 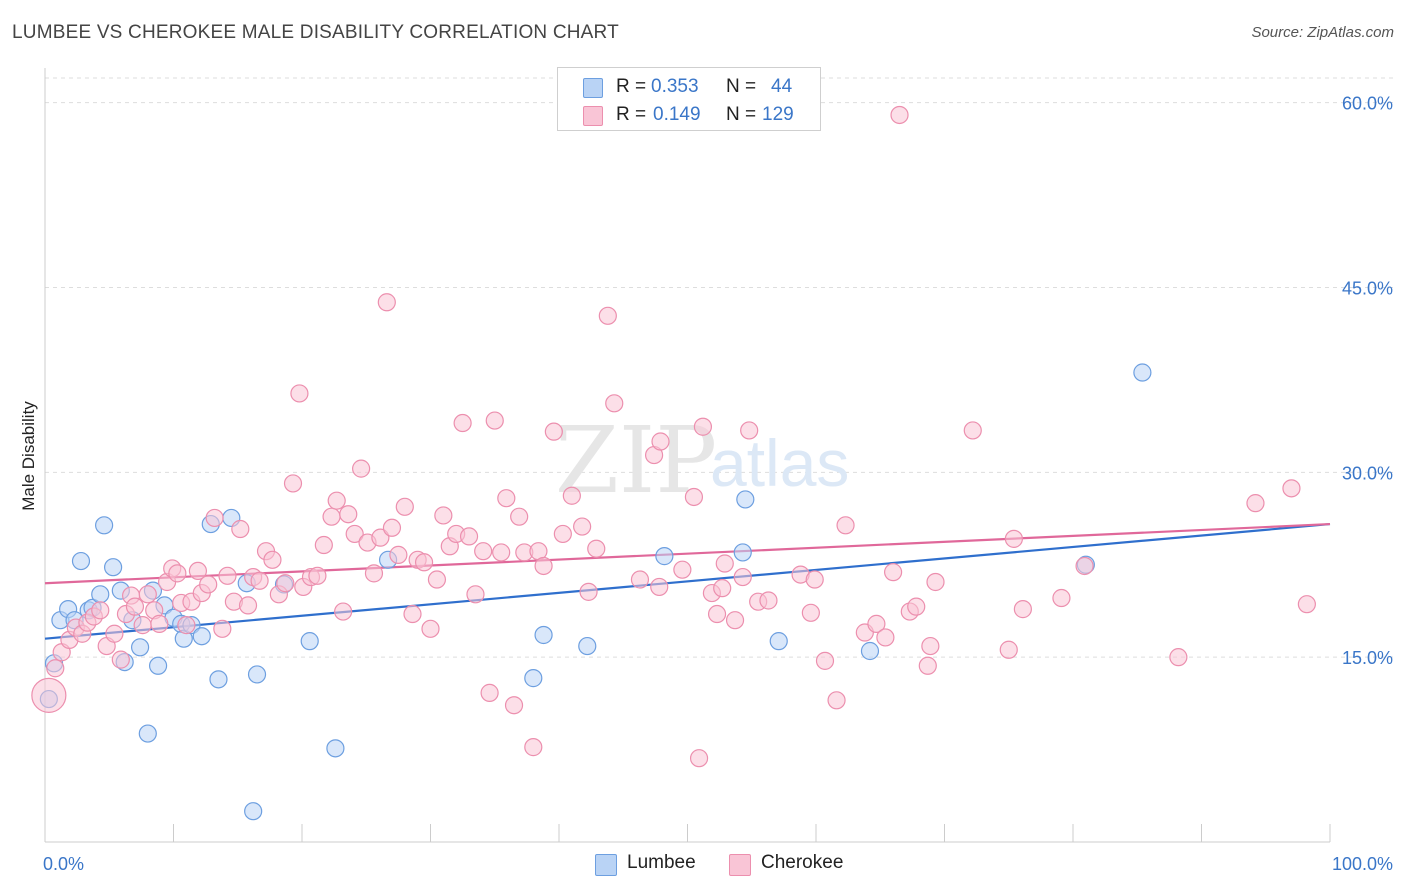 I want to click on y-tick-label: 30.0%, so click(x=1367, y=473).